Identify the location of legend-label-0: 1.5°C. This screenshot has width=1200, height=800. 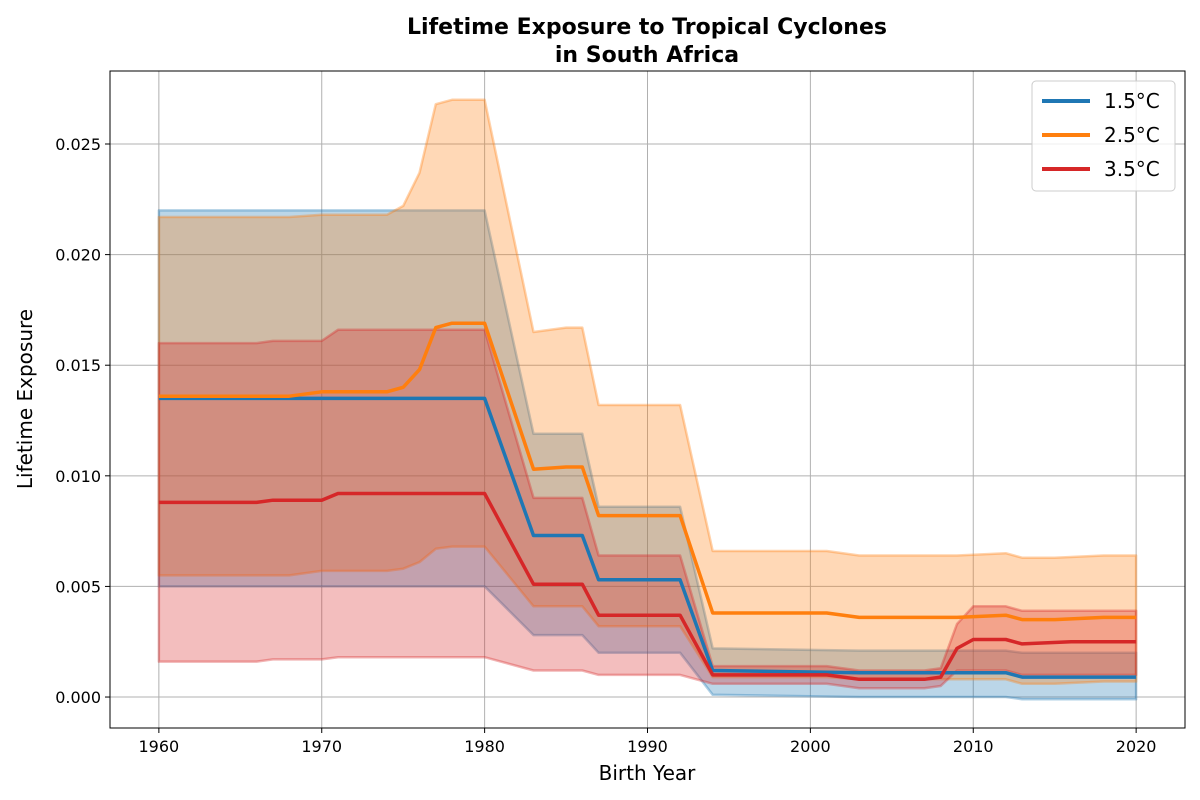
(1132, 101).